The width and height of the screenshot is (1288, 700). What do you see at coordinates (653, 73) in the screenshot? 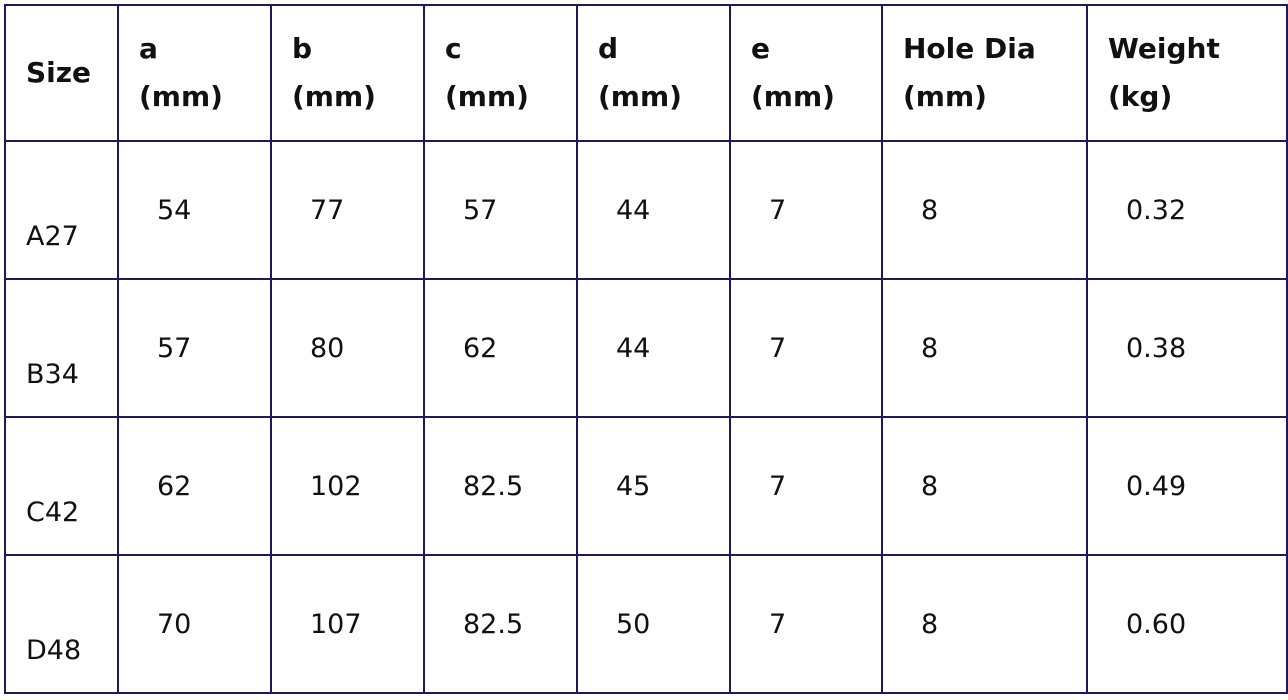
I see `header-cell: d (mm)` at bounding box center [653, 73].